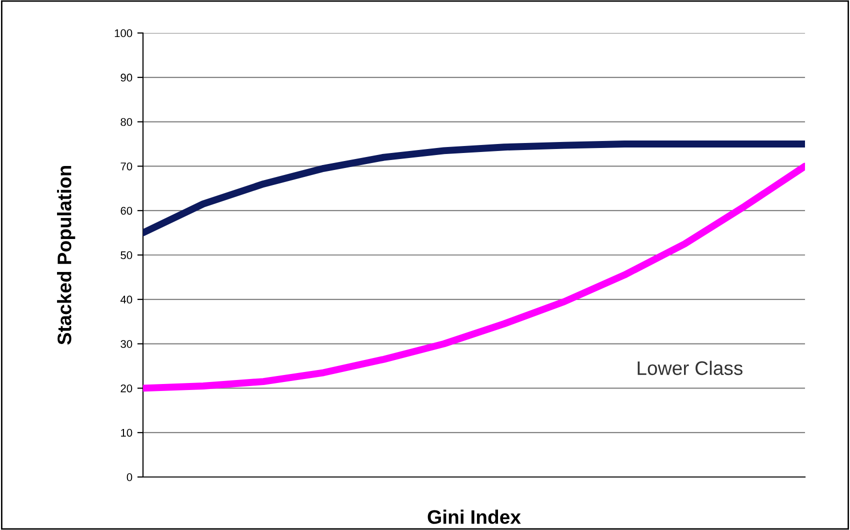 This screenshot has height=530, width=850. What do you see at coordinates (129, 477) in the screenshot?
I see `y-tick-label: 0` at bounding box center [129, 477].